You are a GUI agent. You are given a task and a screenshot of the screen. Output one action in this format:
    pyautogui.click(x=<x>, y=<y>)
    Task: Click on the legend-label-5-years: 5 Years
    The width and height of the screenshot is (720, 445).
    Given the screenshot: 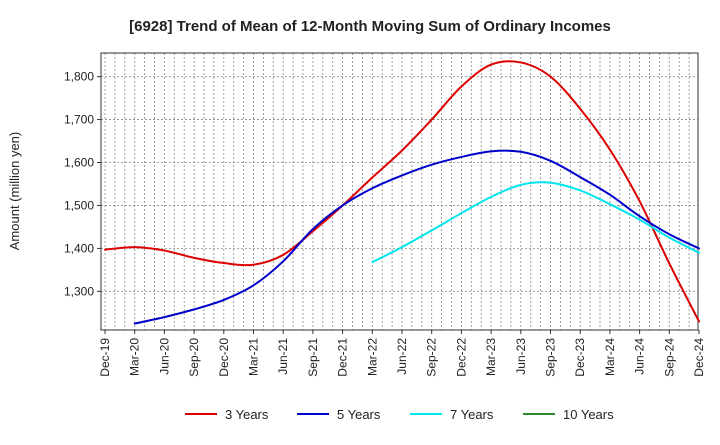 What is the action you would take?
    pyautogui.click(x=359, y=414)
    